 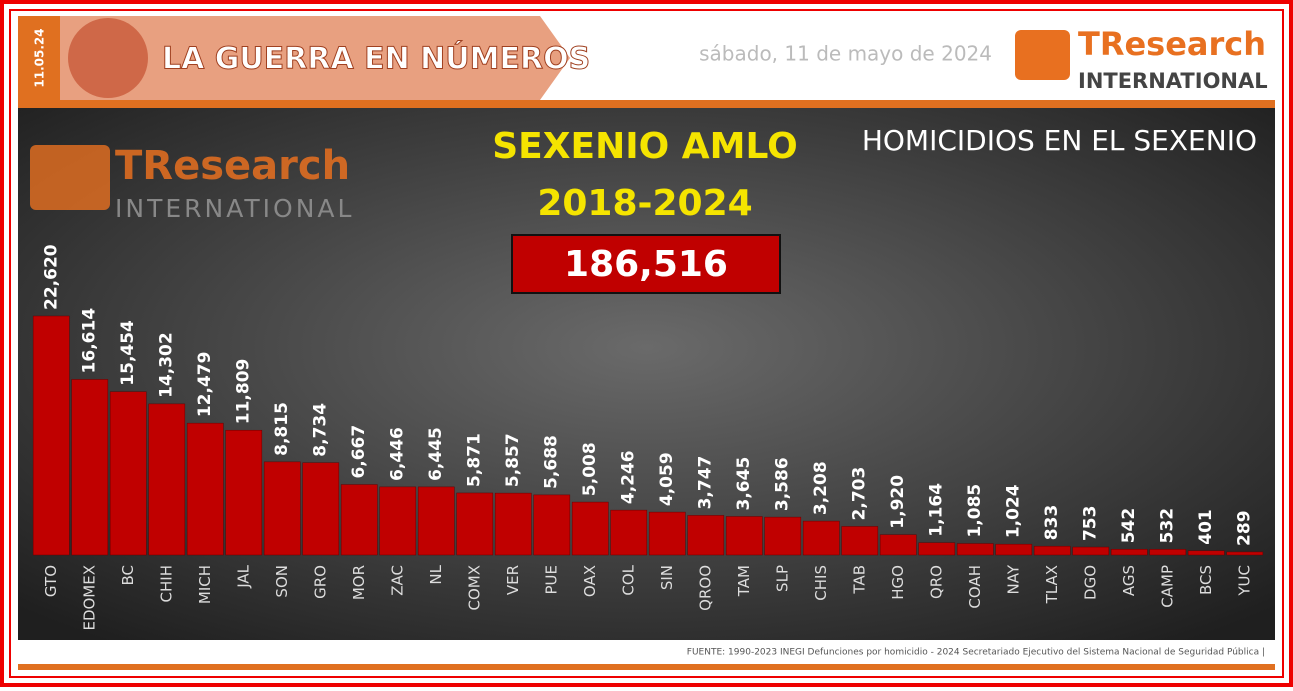 I want to click on value-label: 1,024, so click(x=1014, y=511).